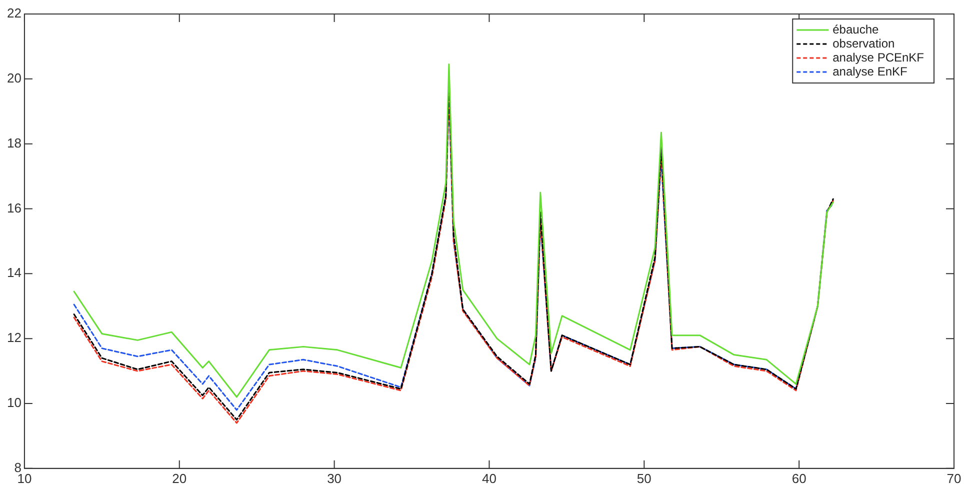 Image resolution: width=972 pixels, height=494 pixels. I want to click on legend-label: ébauche, so click(855, 29).